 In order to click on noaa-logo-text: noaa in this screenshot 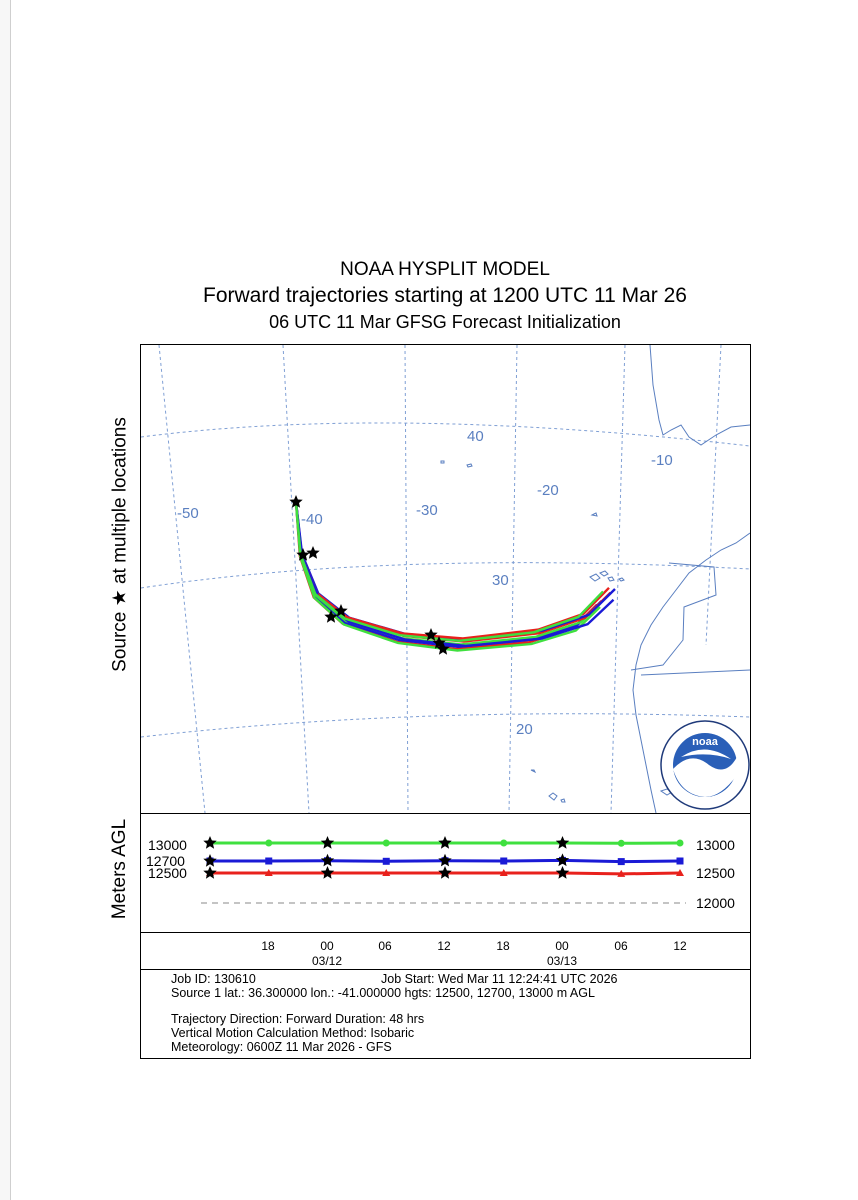, I will do `click(705, 742)`.